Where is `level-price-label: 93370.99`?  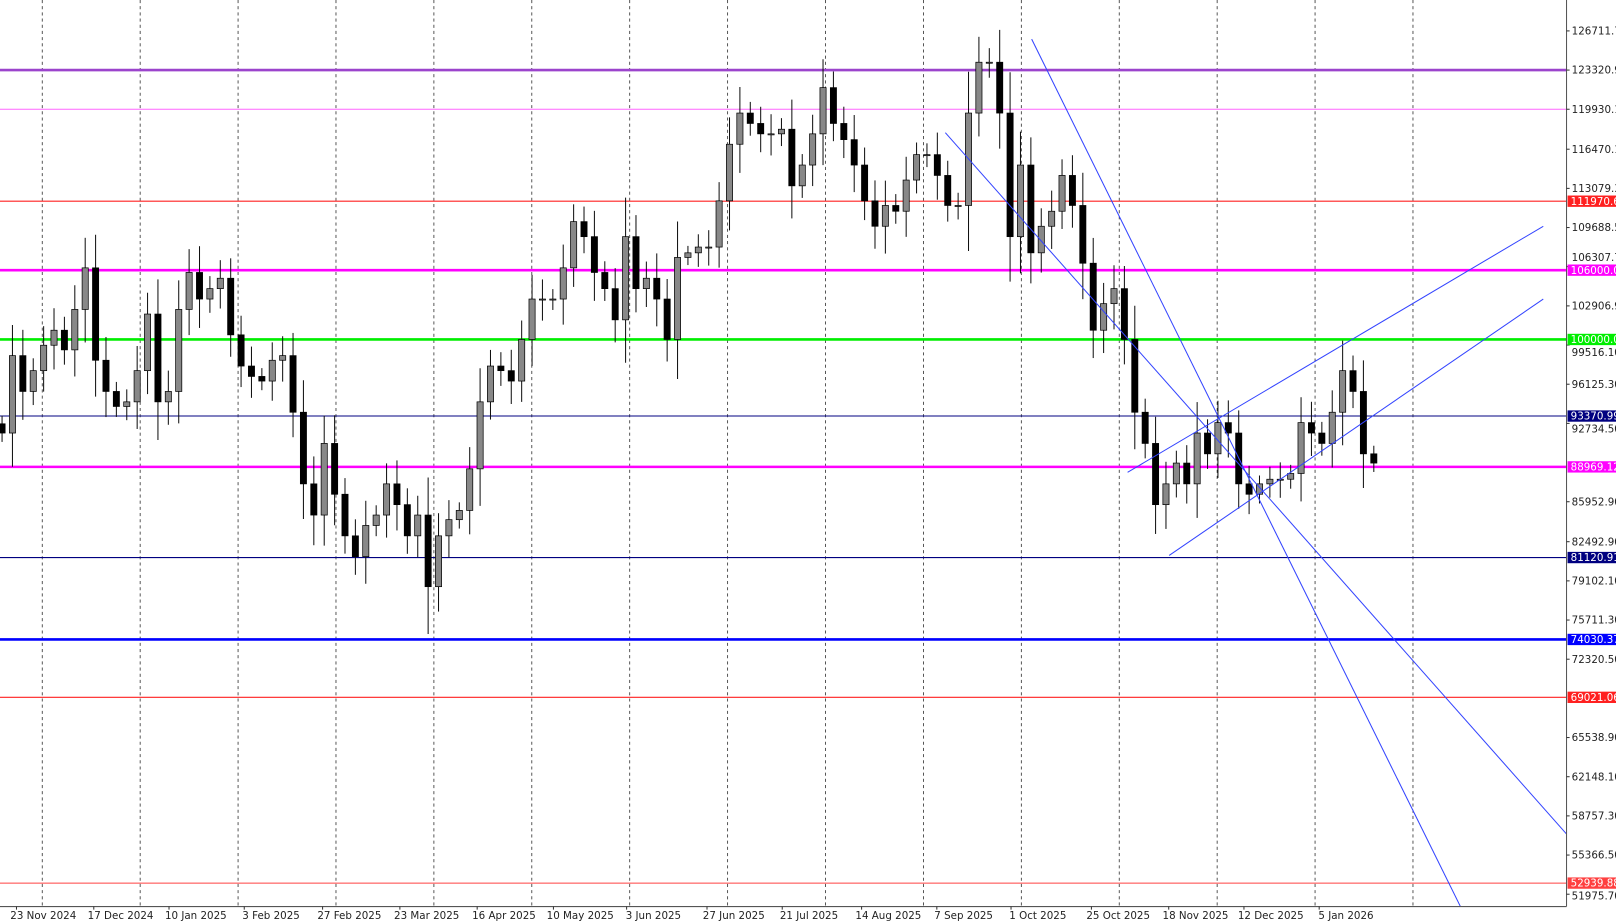
level-price-label: 93370.99 is located at coordinates (1593, 417).